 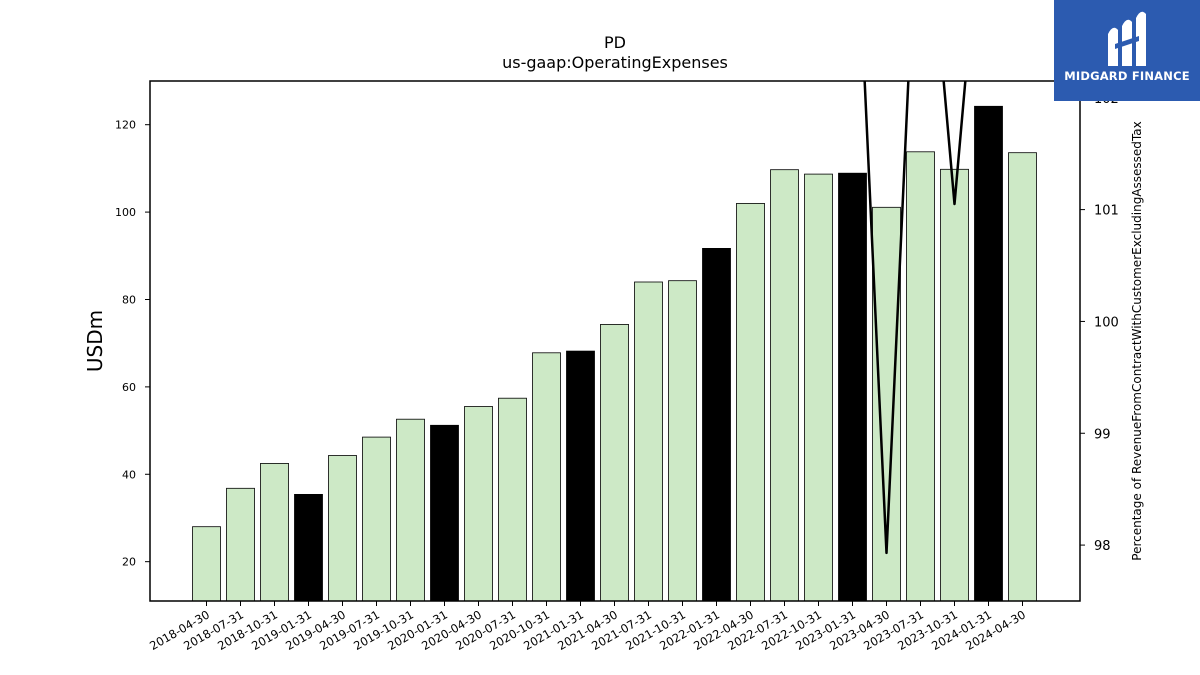 I want to click on chart-title: PD, so click(x=615, y=42).